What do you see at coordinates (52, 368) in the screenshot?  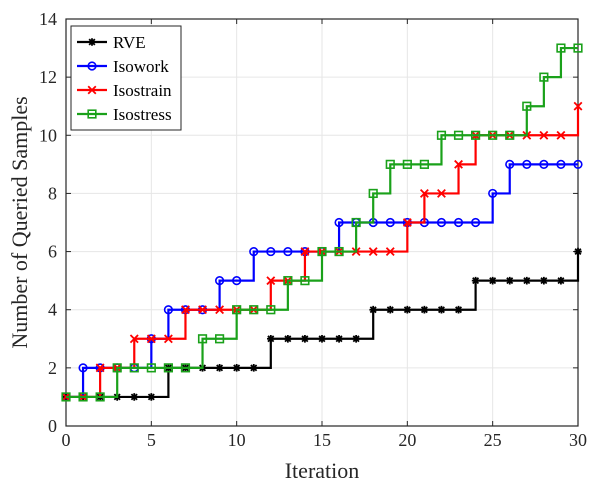 I see `y-tick-label: 2` at bounding box center [52, 368].